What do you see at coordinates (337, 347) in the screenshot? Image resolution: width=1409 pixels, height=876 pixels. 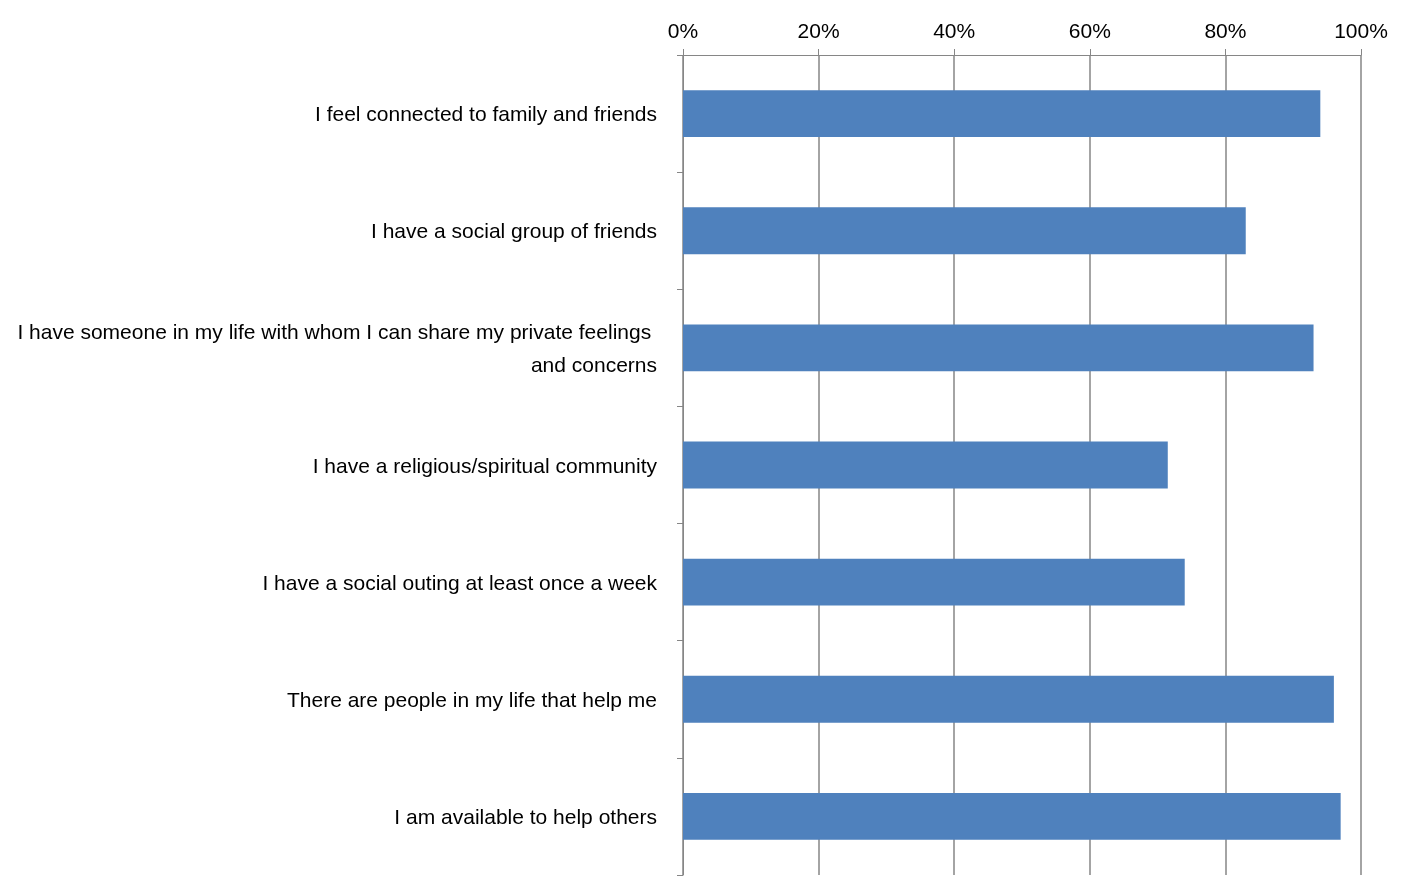 I see `y-tick-label: I have someone in my life with whom I can share my private feelings and concerns` at bounding box center [337, 347].